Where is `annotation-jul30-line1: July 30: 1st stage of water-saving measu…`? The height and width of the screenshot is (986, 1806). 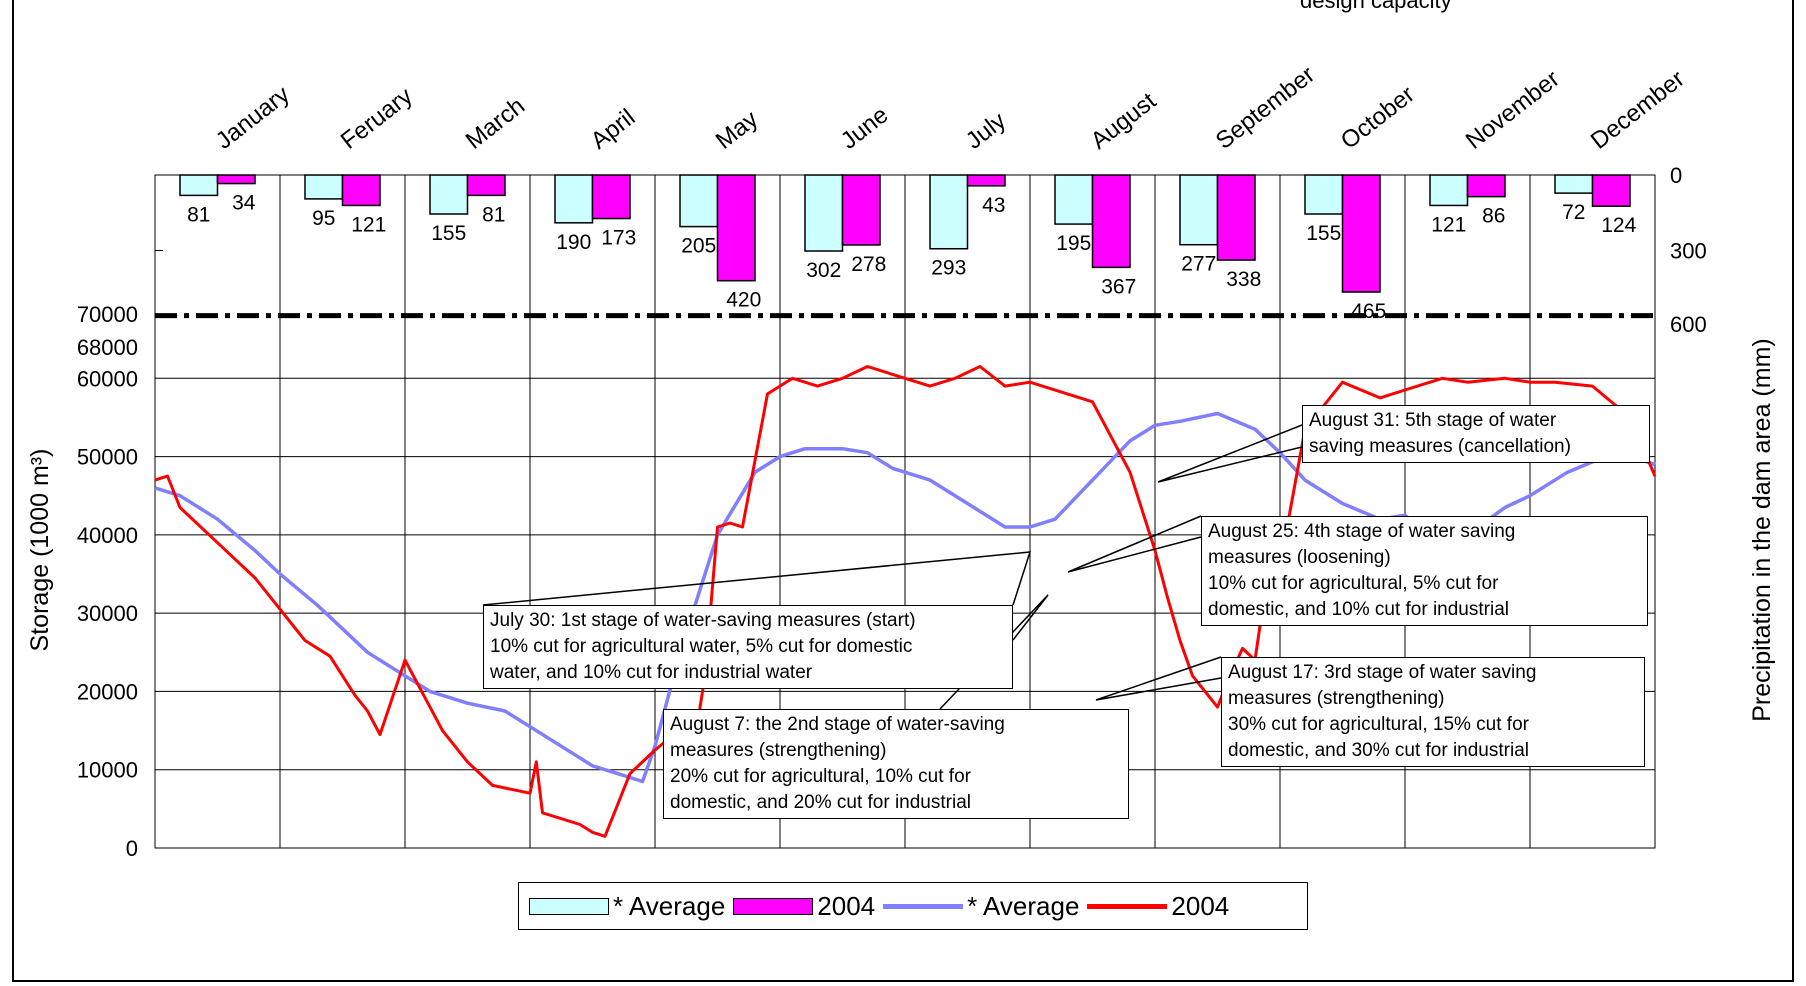 annotation-jul30-line1: July 30: 1st stage of water-saving measu… is located at coordinates (703, 620).